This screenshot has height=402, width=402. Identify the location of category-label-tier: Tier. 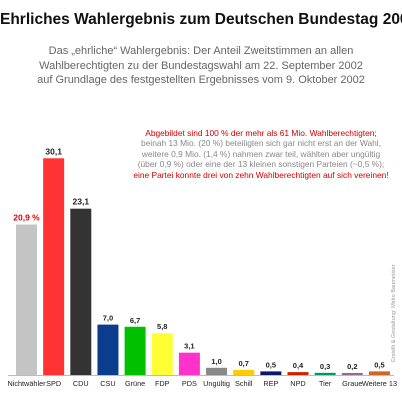
(325, 383).